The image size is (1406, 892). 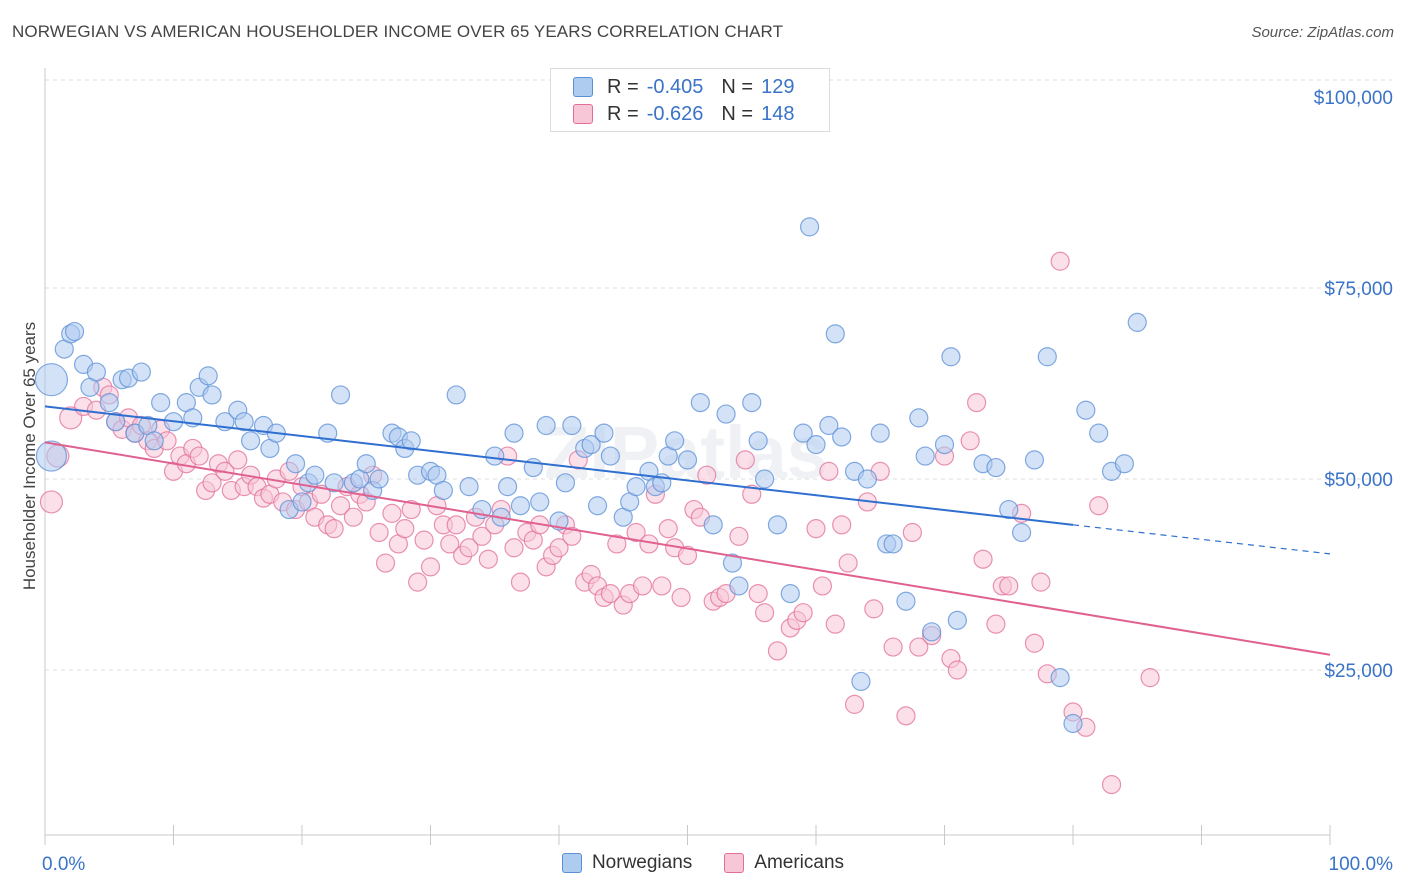 I want to click on series-legend: Norwegians Americans, so click(x=703, y=863).